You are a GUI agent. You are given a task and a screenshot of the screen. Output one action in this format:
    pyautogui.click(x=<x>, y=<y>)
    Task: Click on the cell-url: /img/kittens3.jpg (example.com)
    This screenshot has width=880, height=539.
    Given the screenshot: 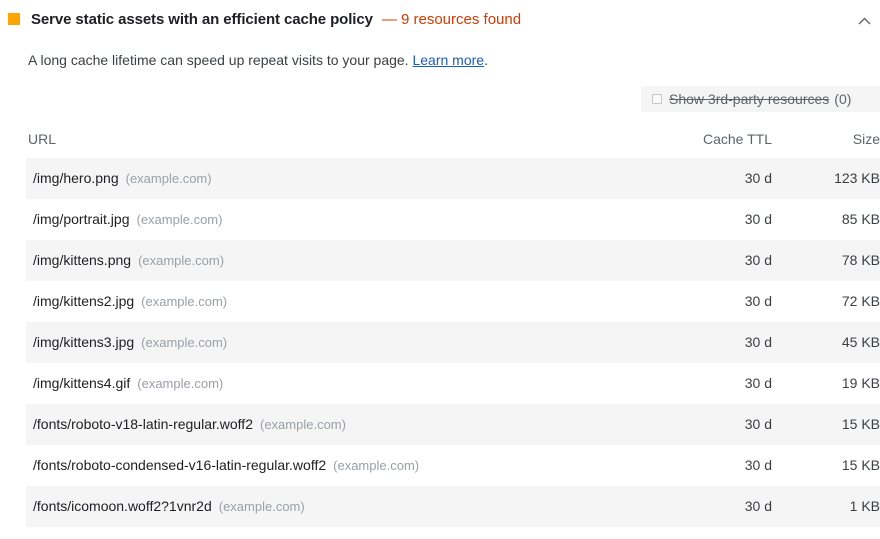 What is the action you would take?
    pyautogui.click(x=130, y=342)
    